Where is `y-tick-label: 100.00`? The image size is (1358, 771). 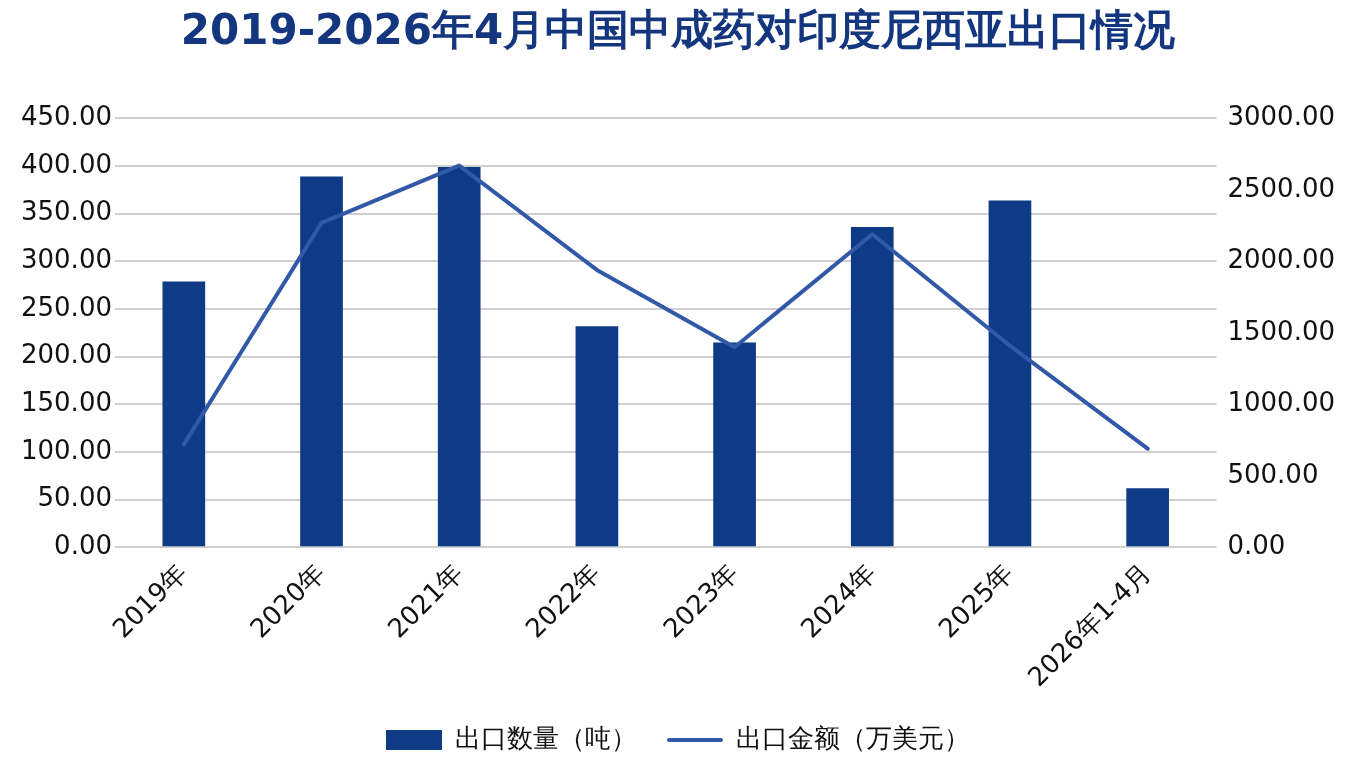
y-tick-label: 100.00 is located at coordinates (66, 449).